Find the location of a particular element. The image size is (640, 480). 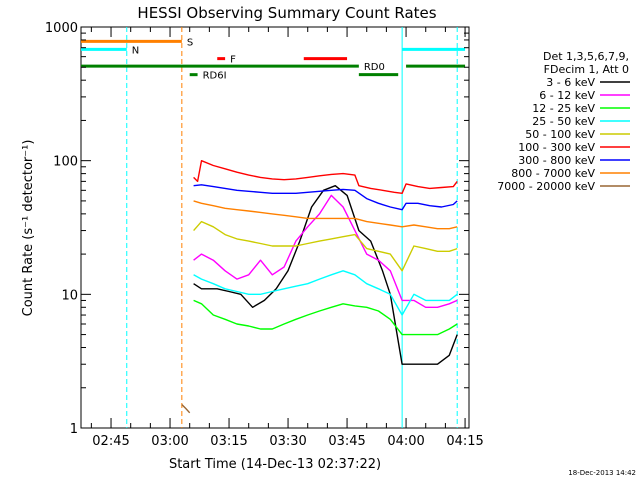

legend-entry-label: 300 - 800 keV is located at coordinates (556, 160).